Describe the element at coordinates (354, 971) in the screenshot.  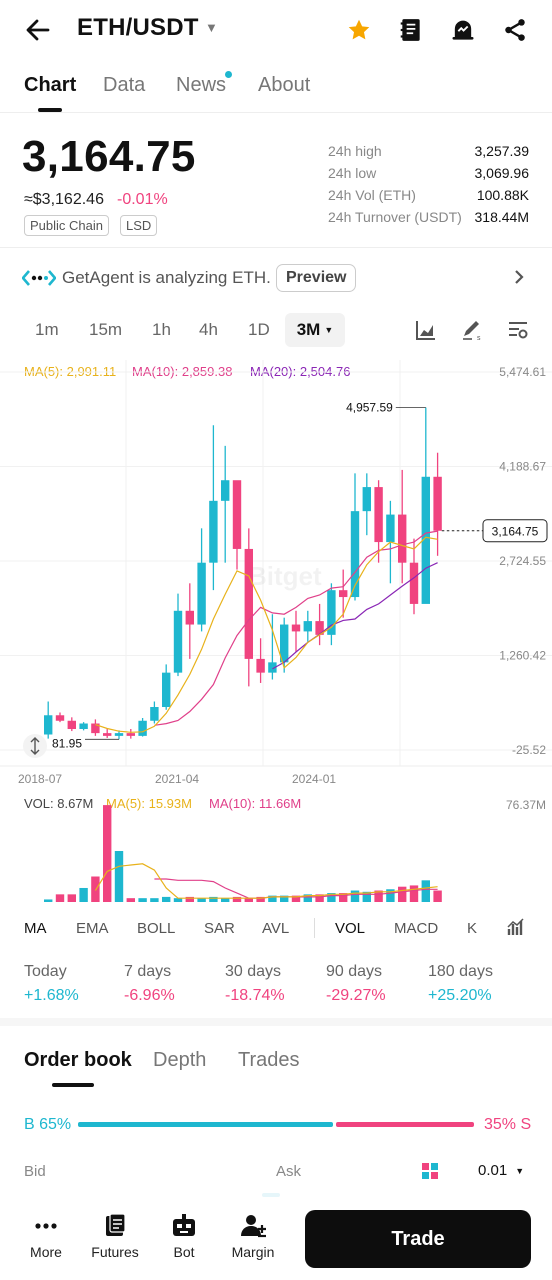
I see `period-label: 90 days` at that location.